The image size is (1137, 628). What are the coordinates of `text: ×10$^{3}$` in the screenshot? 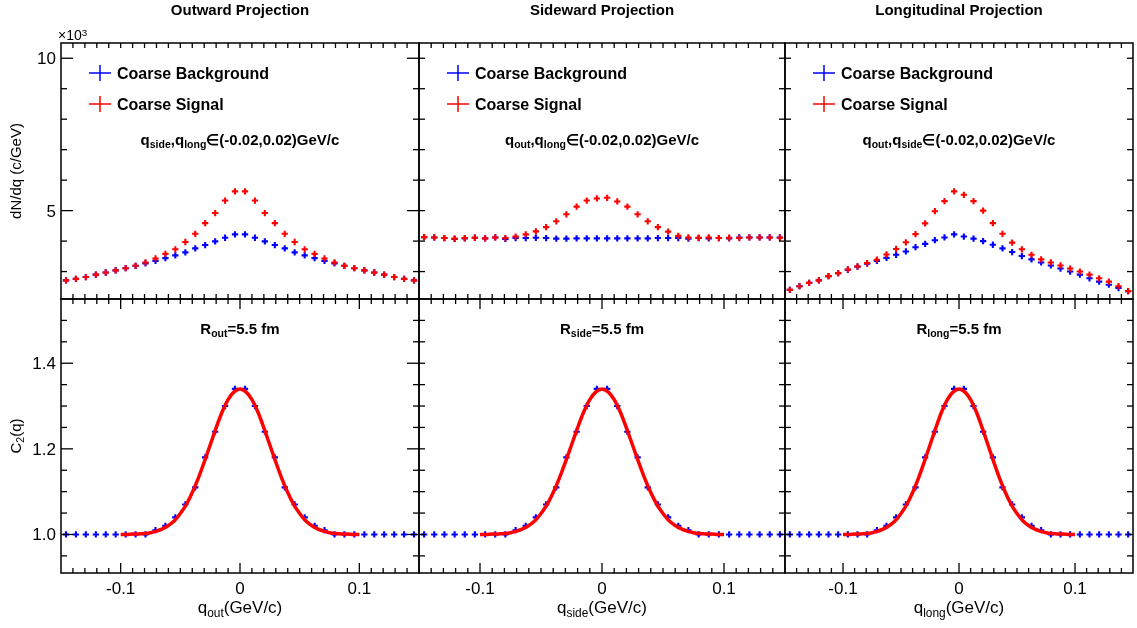 It's located at (73, 34).